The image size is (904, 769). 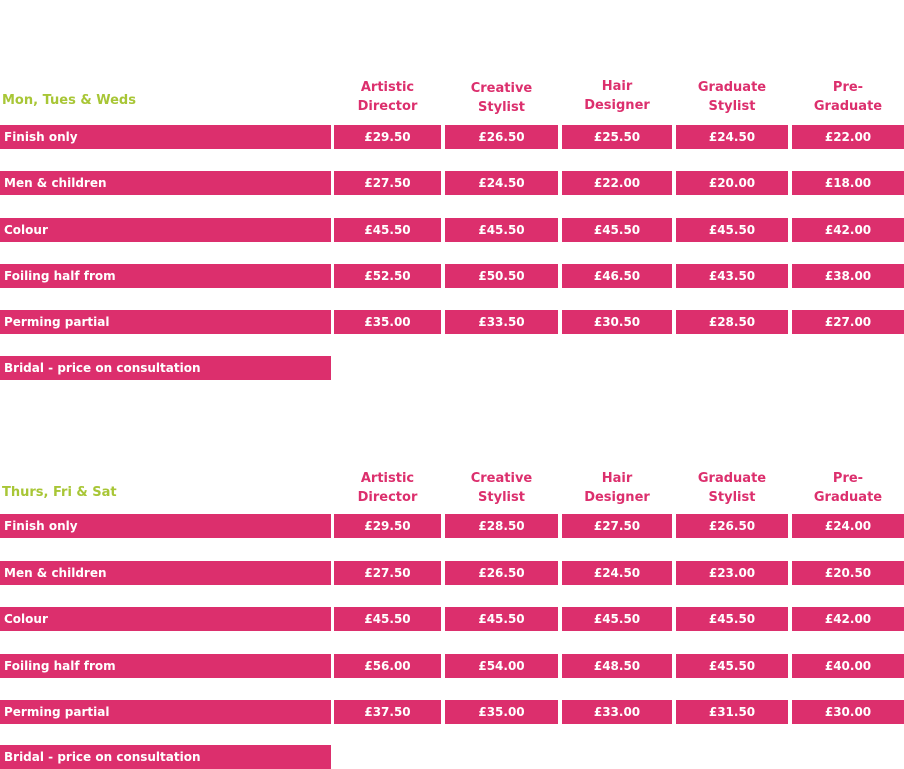 What do you see at coordinates (617, 712) in the screenshot?
I see `price-cell: £33.00` at bounding box center [617, 712].